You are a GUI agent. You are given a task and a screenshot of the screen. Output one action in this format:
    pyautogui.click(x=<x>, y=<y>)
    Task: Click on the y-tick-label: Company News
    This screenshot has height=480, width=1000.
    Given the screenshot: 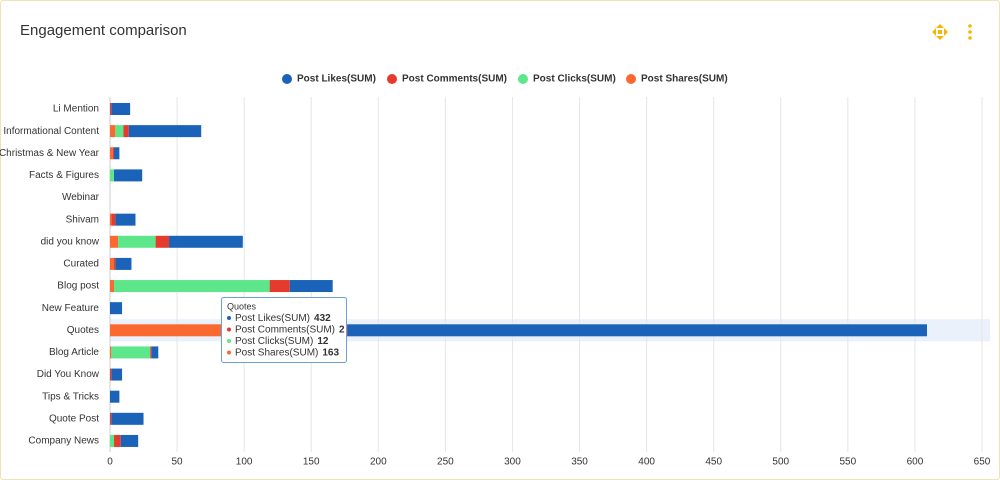 What is the action you would take?
    pyautogui.click(x=63, y=441)
    